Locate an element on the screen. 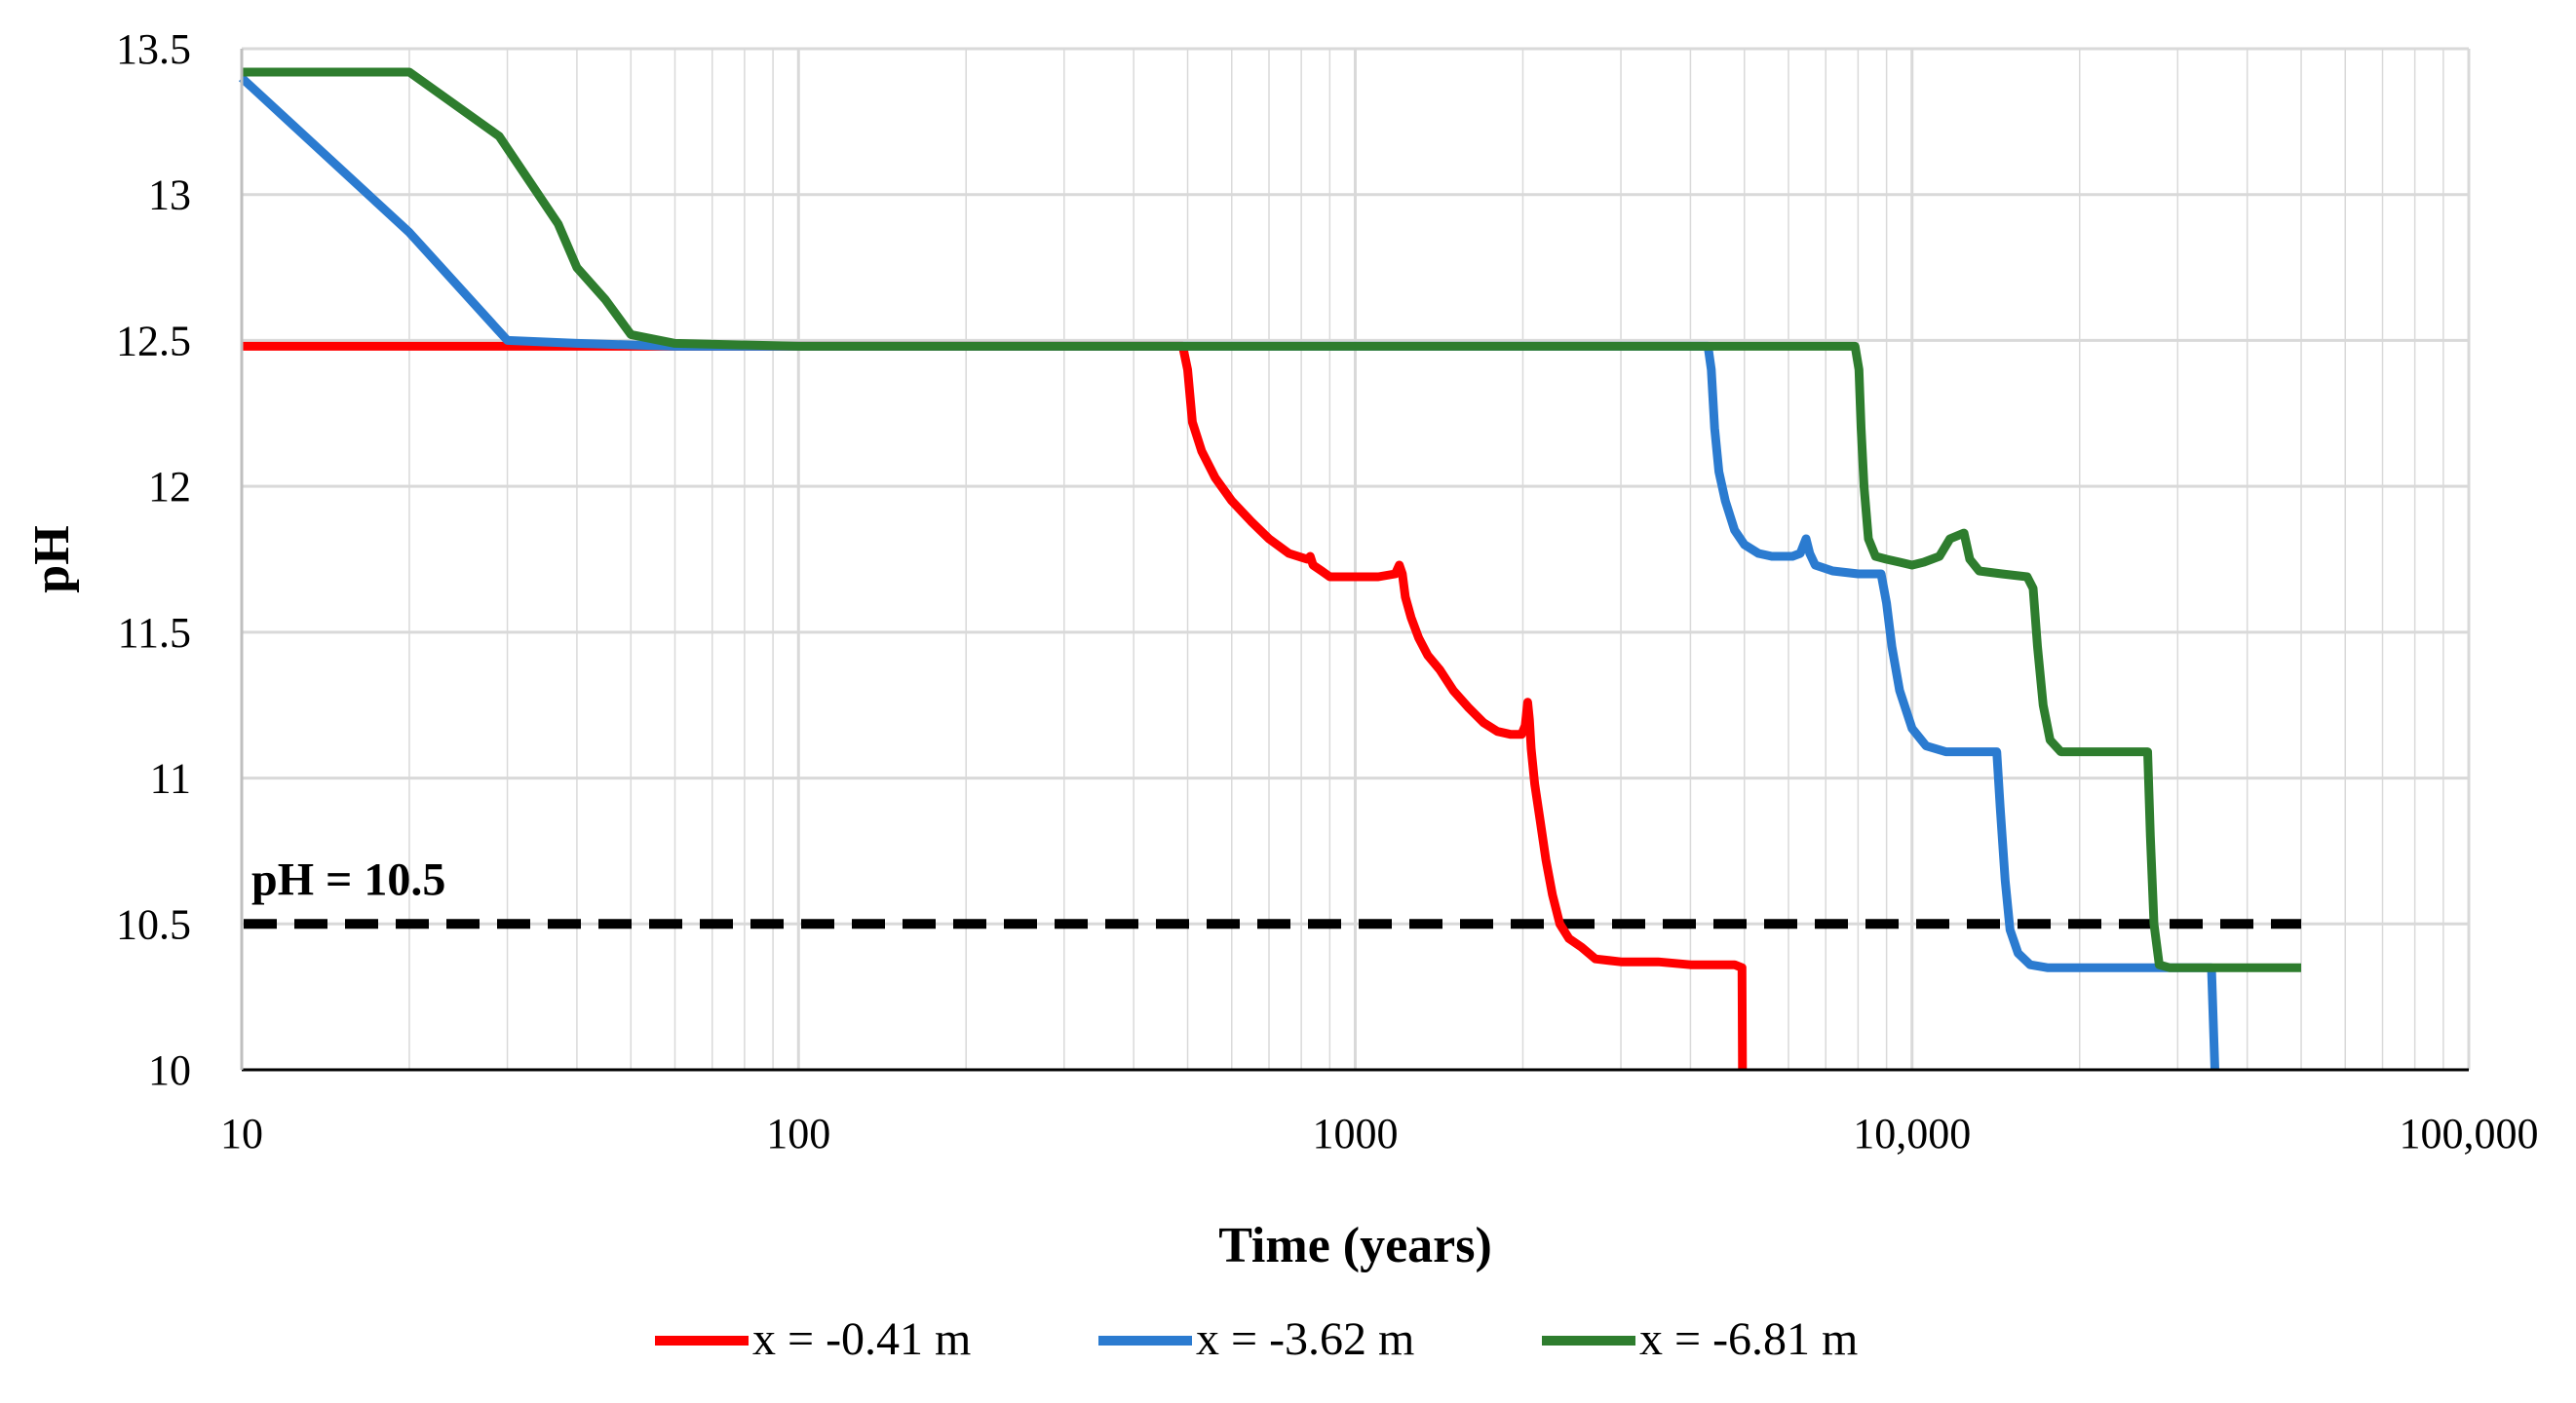  legend: x = -0.41 m x = -3.62 m x = -6.81 m is located at coordinates (1256, 1339).